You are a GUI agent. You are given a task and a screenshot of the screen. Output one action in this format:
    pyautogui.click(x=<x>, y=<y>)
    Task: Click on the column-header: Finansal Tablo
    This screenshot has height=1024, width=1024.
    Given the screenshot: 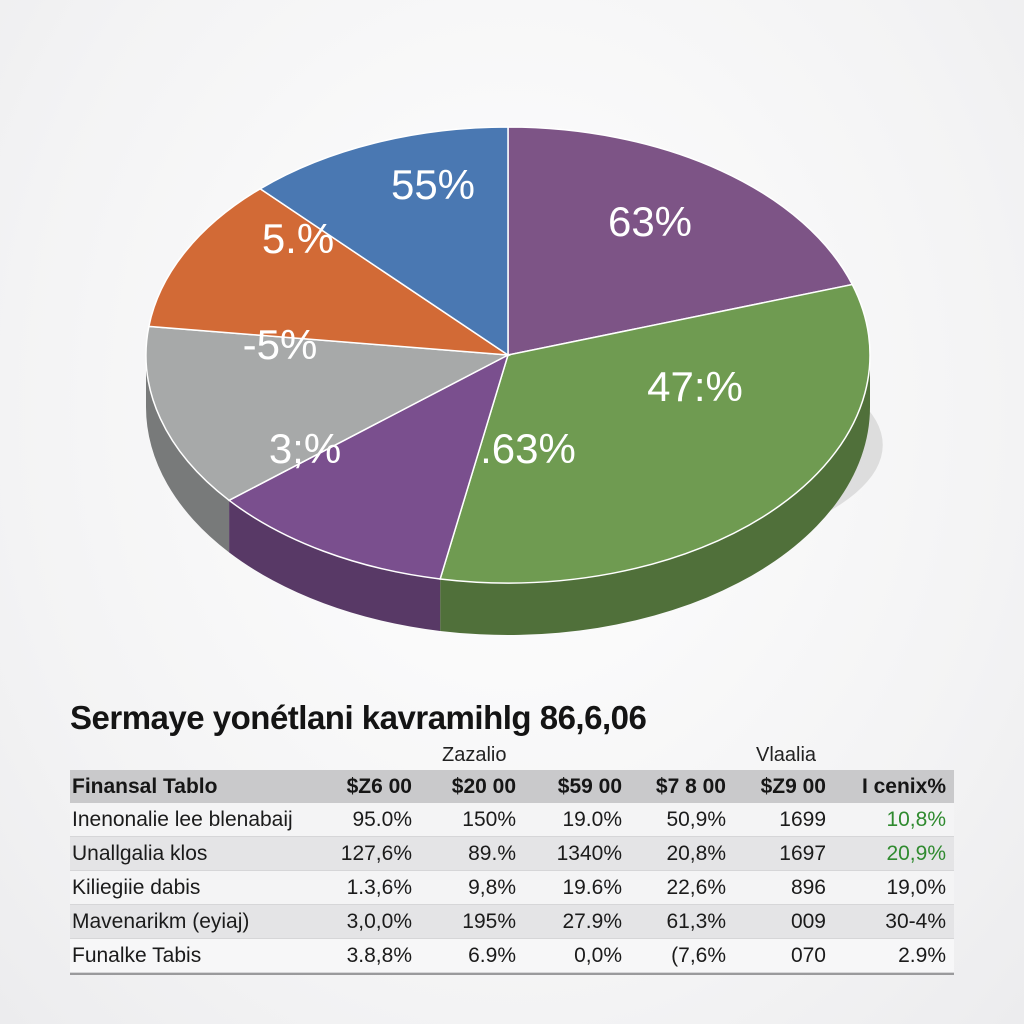 What is the action you would take?
    pyautogui.click(x=145, y=786)
    